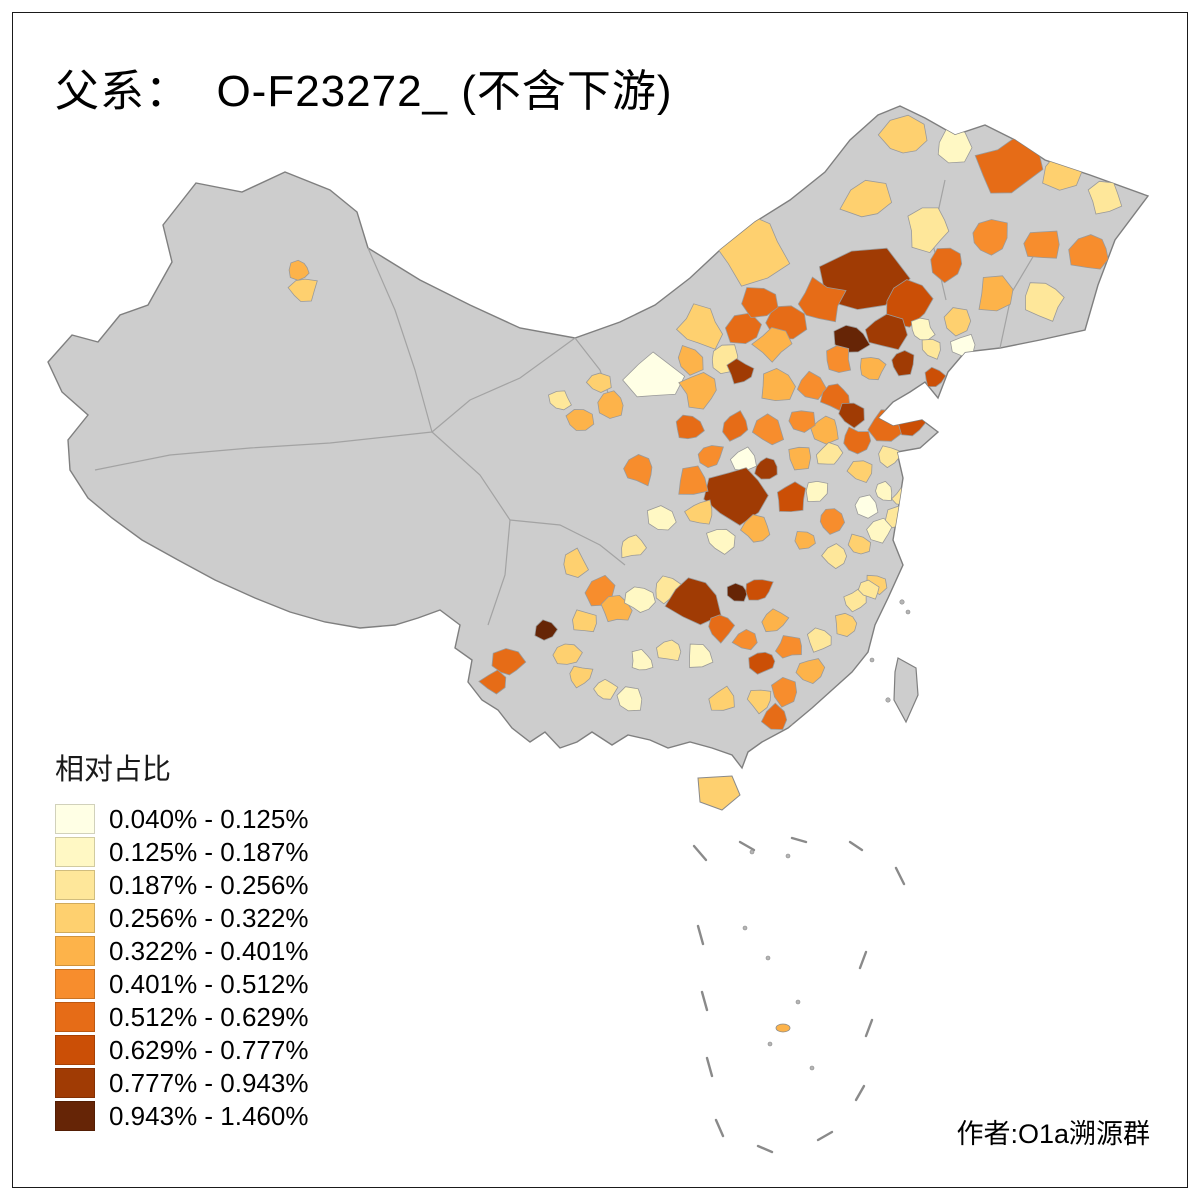  I want to click on nine-dash-line, so click(799, 995).